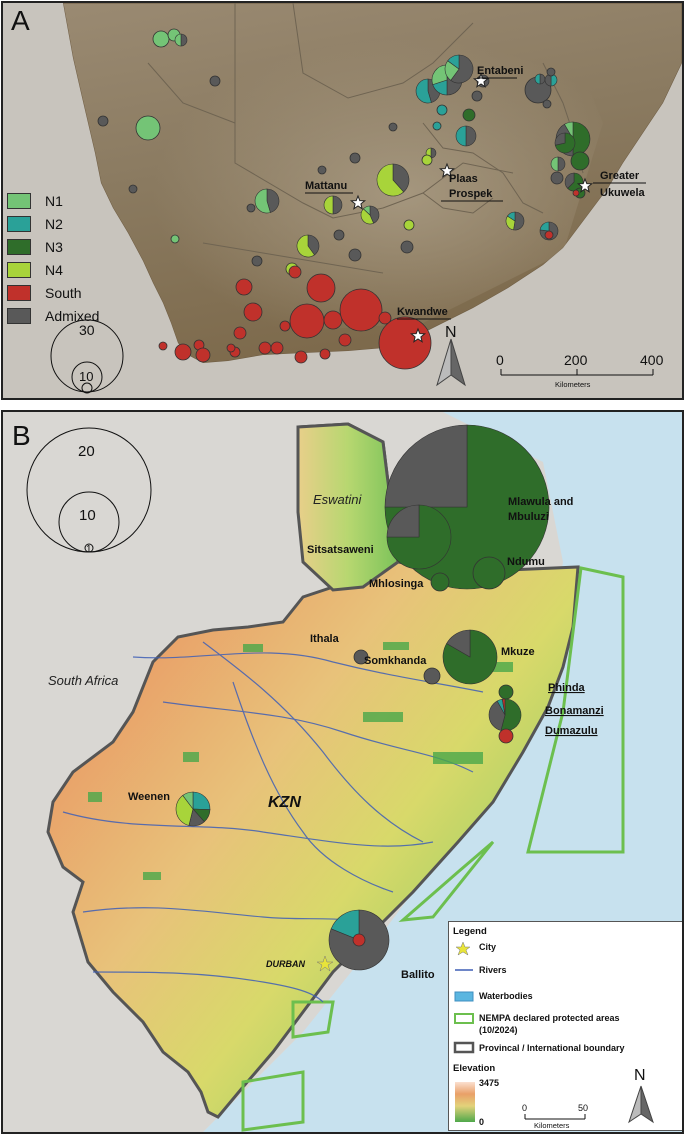  I want to click on legend-swatch-south, so click(19, 292).